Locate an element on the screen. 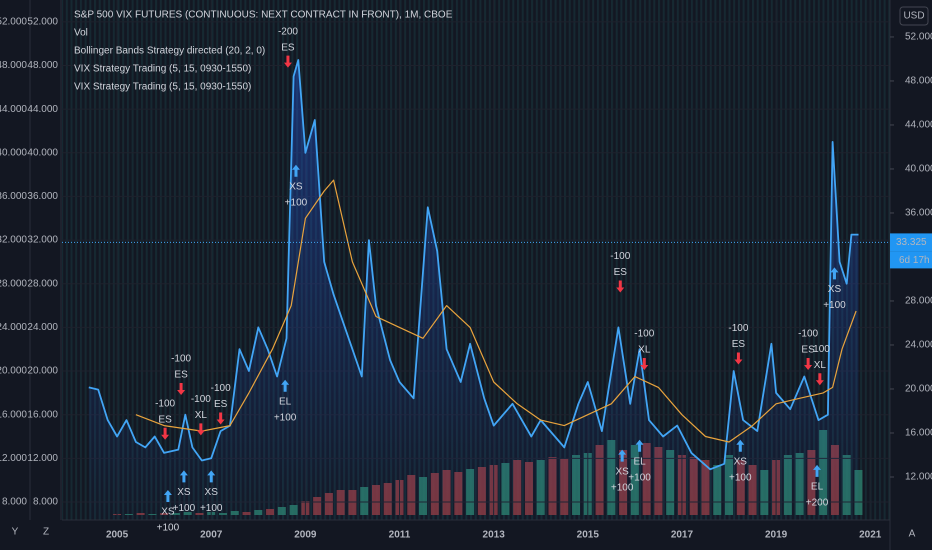 The height and width of the screenshot is (550, 932). y-tick-label: 44.000 is located at coordinates (42, 109).